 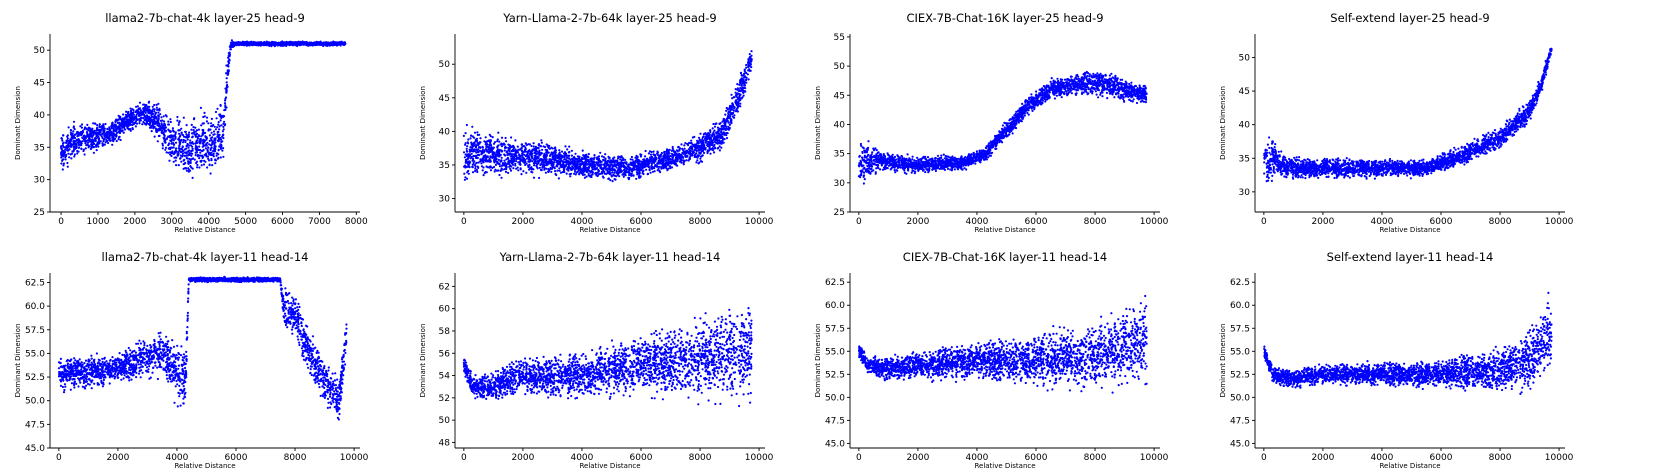 I want to click on x-tick-label: 1000, so click(x=98, y=222).